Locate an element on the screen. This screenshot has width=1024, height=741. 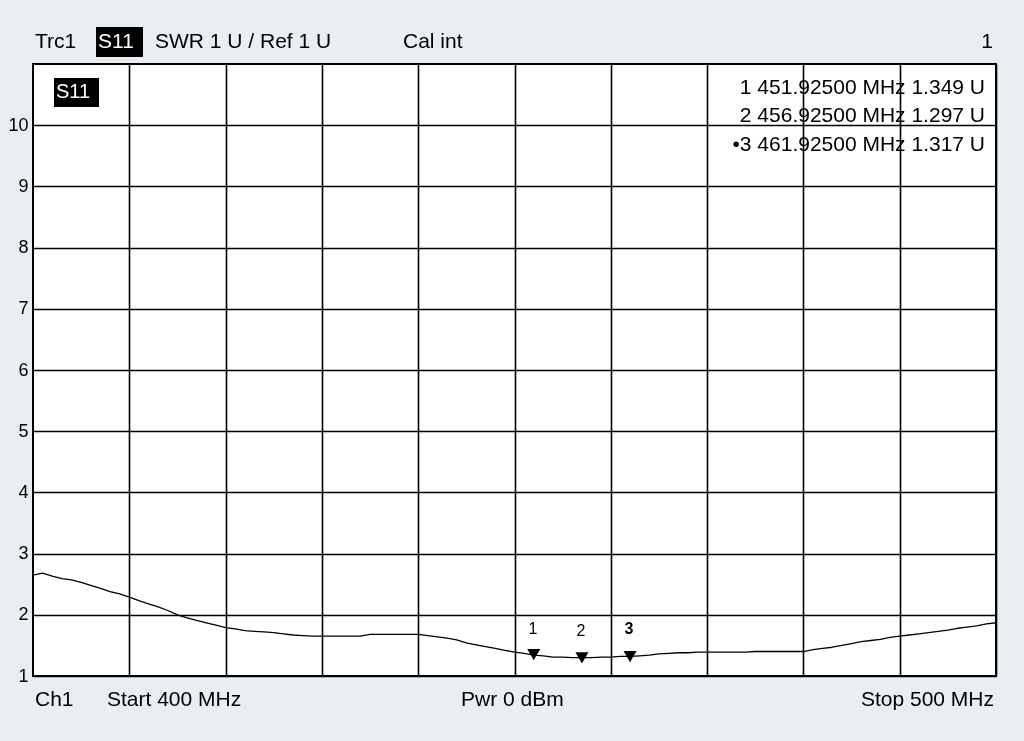
text: Start 400 MHz is located at coordinates (174, 698).